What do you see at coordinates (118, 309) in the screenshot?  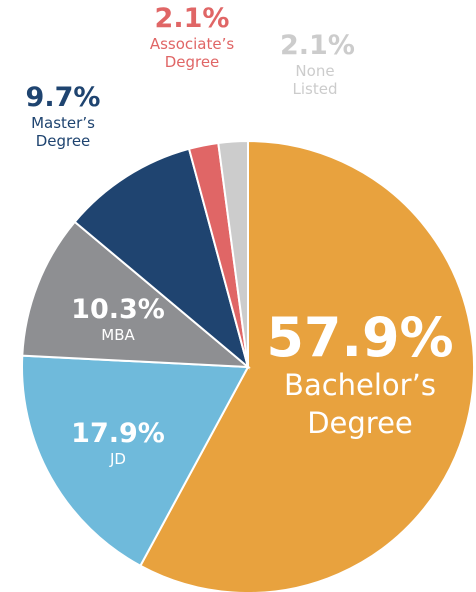 I see `value-label: 10.3%` at bounding box center [118, 309].